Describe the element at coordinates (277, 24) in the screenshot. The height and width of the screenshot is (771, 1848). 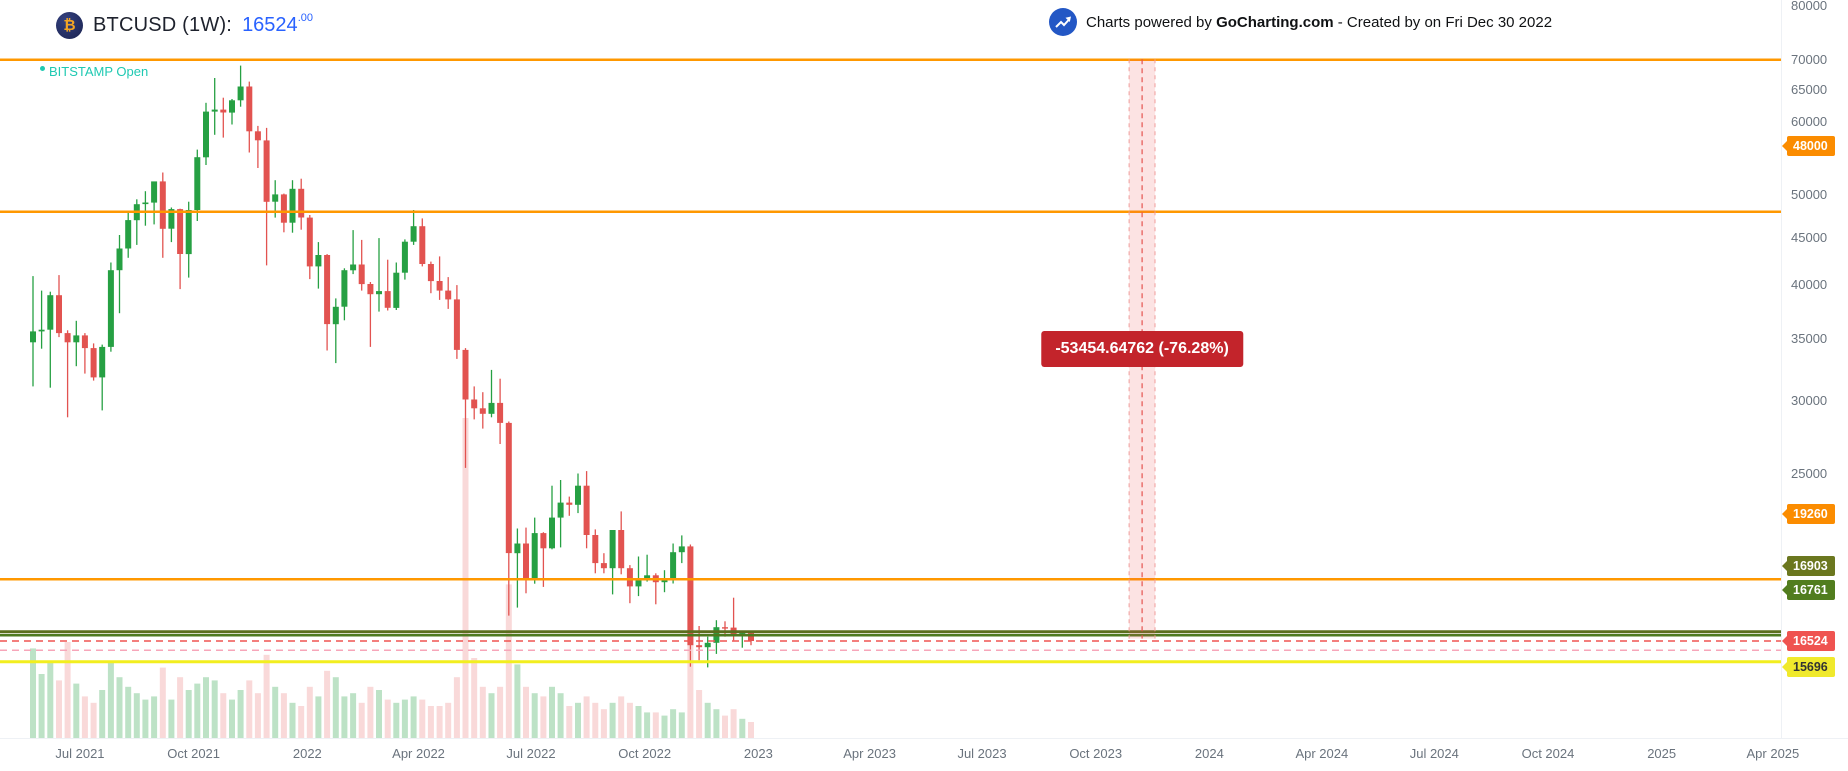
I see `last-price: 16524.00` at that location.